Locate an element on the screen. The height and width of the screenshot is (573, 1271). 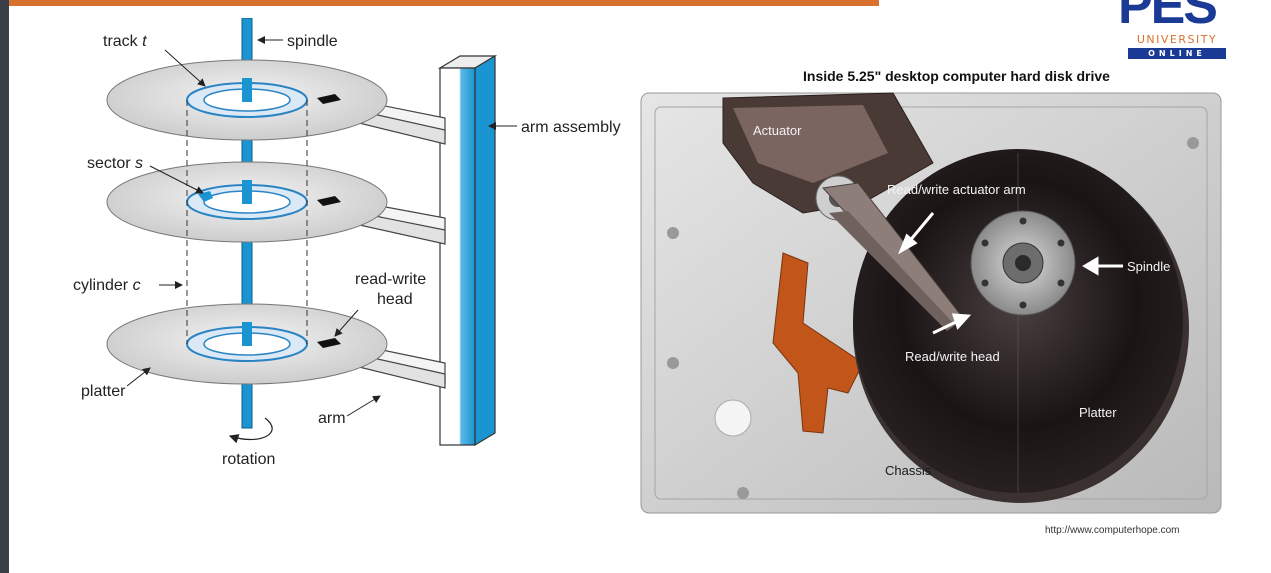
actuator is located at coordinates (828, 153).